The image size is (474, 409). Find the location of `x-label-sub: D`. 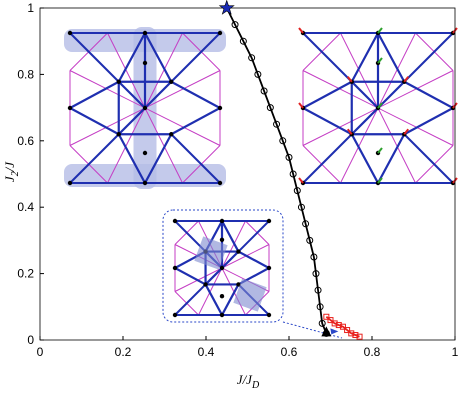

x-label-sub: D is located at coordinates (255, 385).